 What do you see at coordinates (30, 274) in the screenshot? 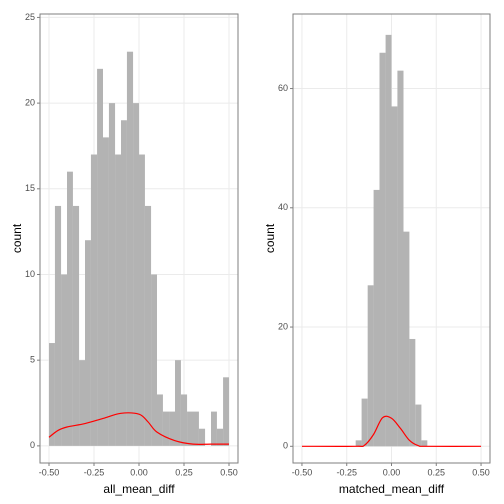
I see `y-tick-label: 10` at bounding box center [30, 274].